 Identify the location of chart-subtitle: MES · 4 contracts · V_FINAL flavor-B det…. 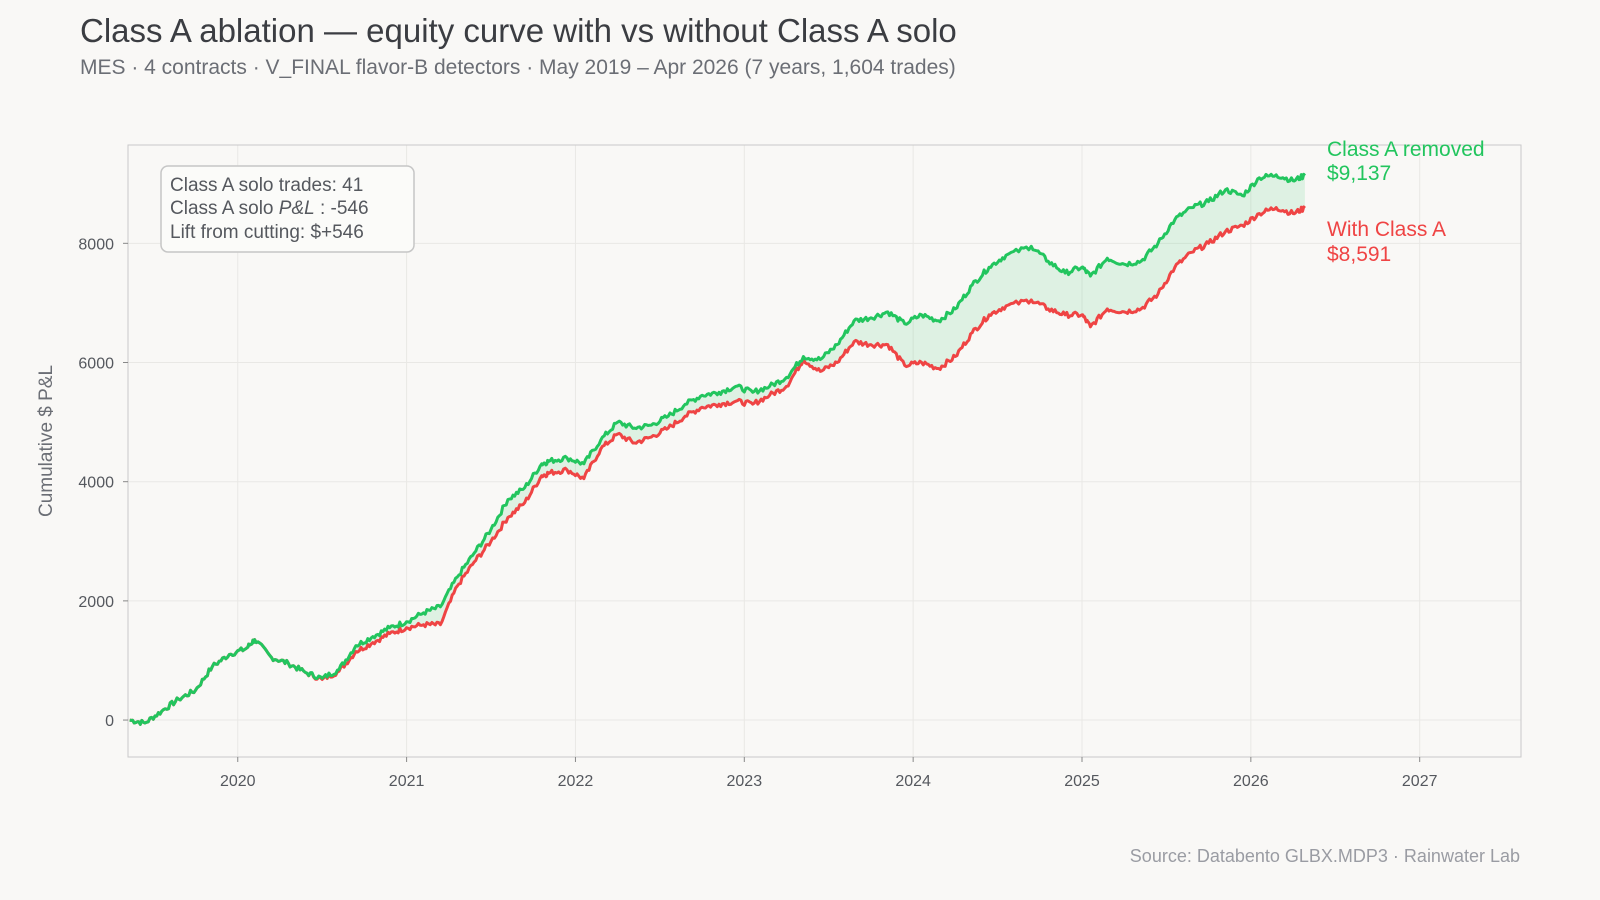
(518, 67).